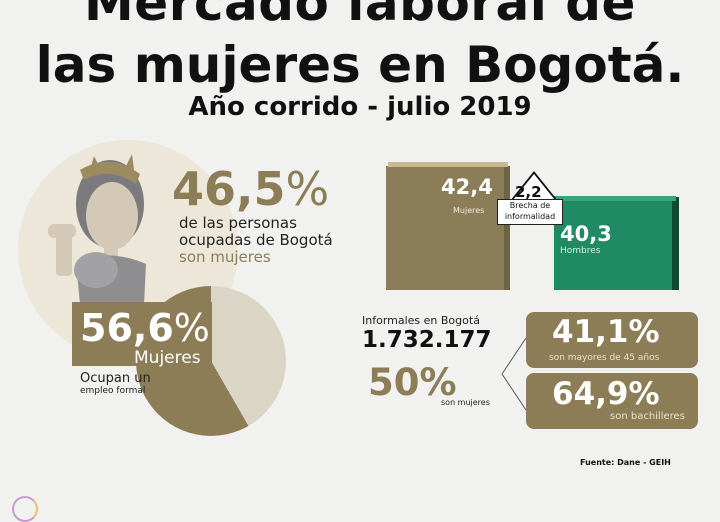  Describe the element at coordinates (647, 416) in the screenshot. I see `card-bachilleres-label: son bachilleres` at that location.